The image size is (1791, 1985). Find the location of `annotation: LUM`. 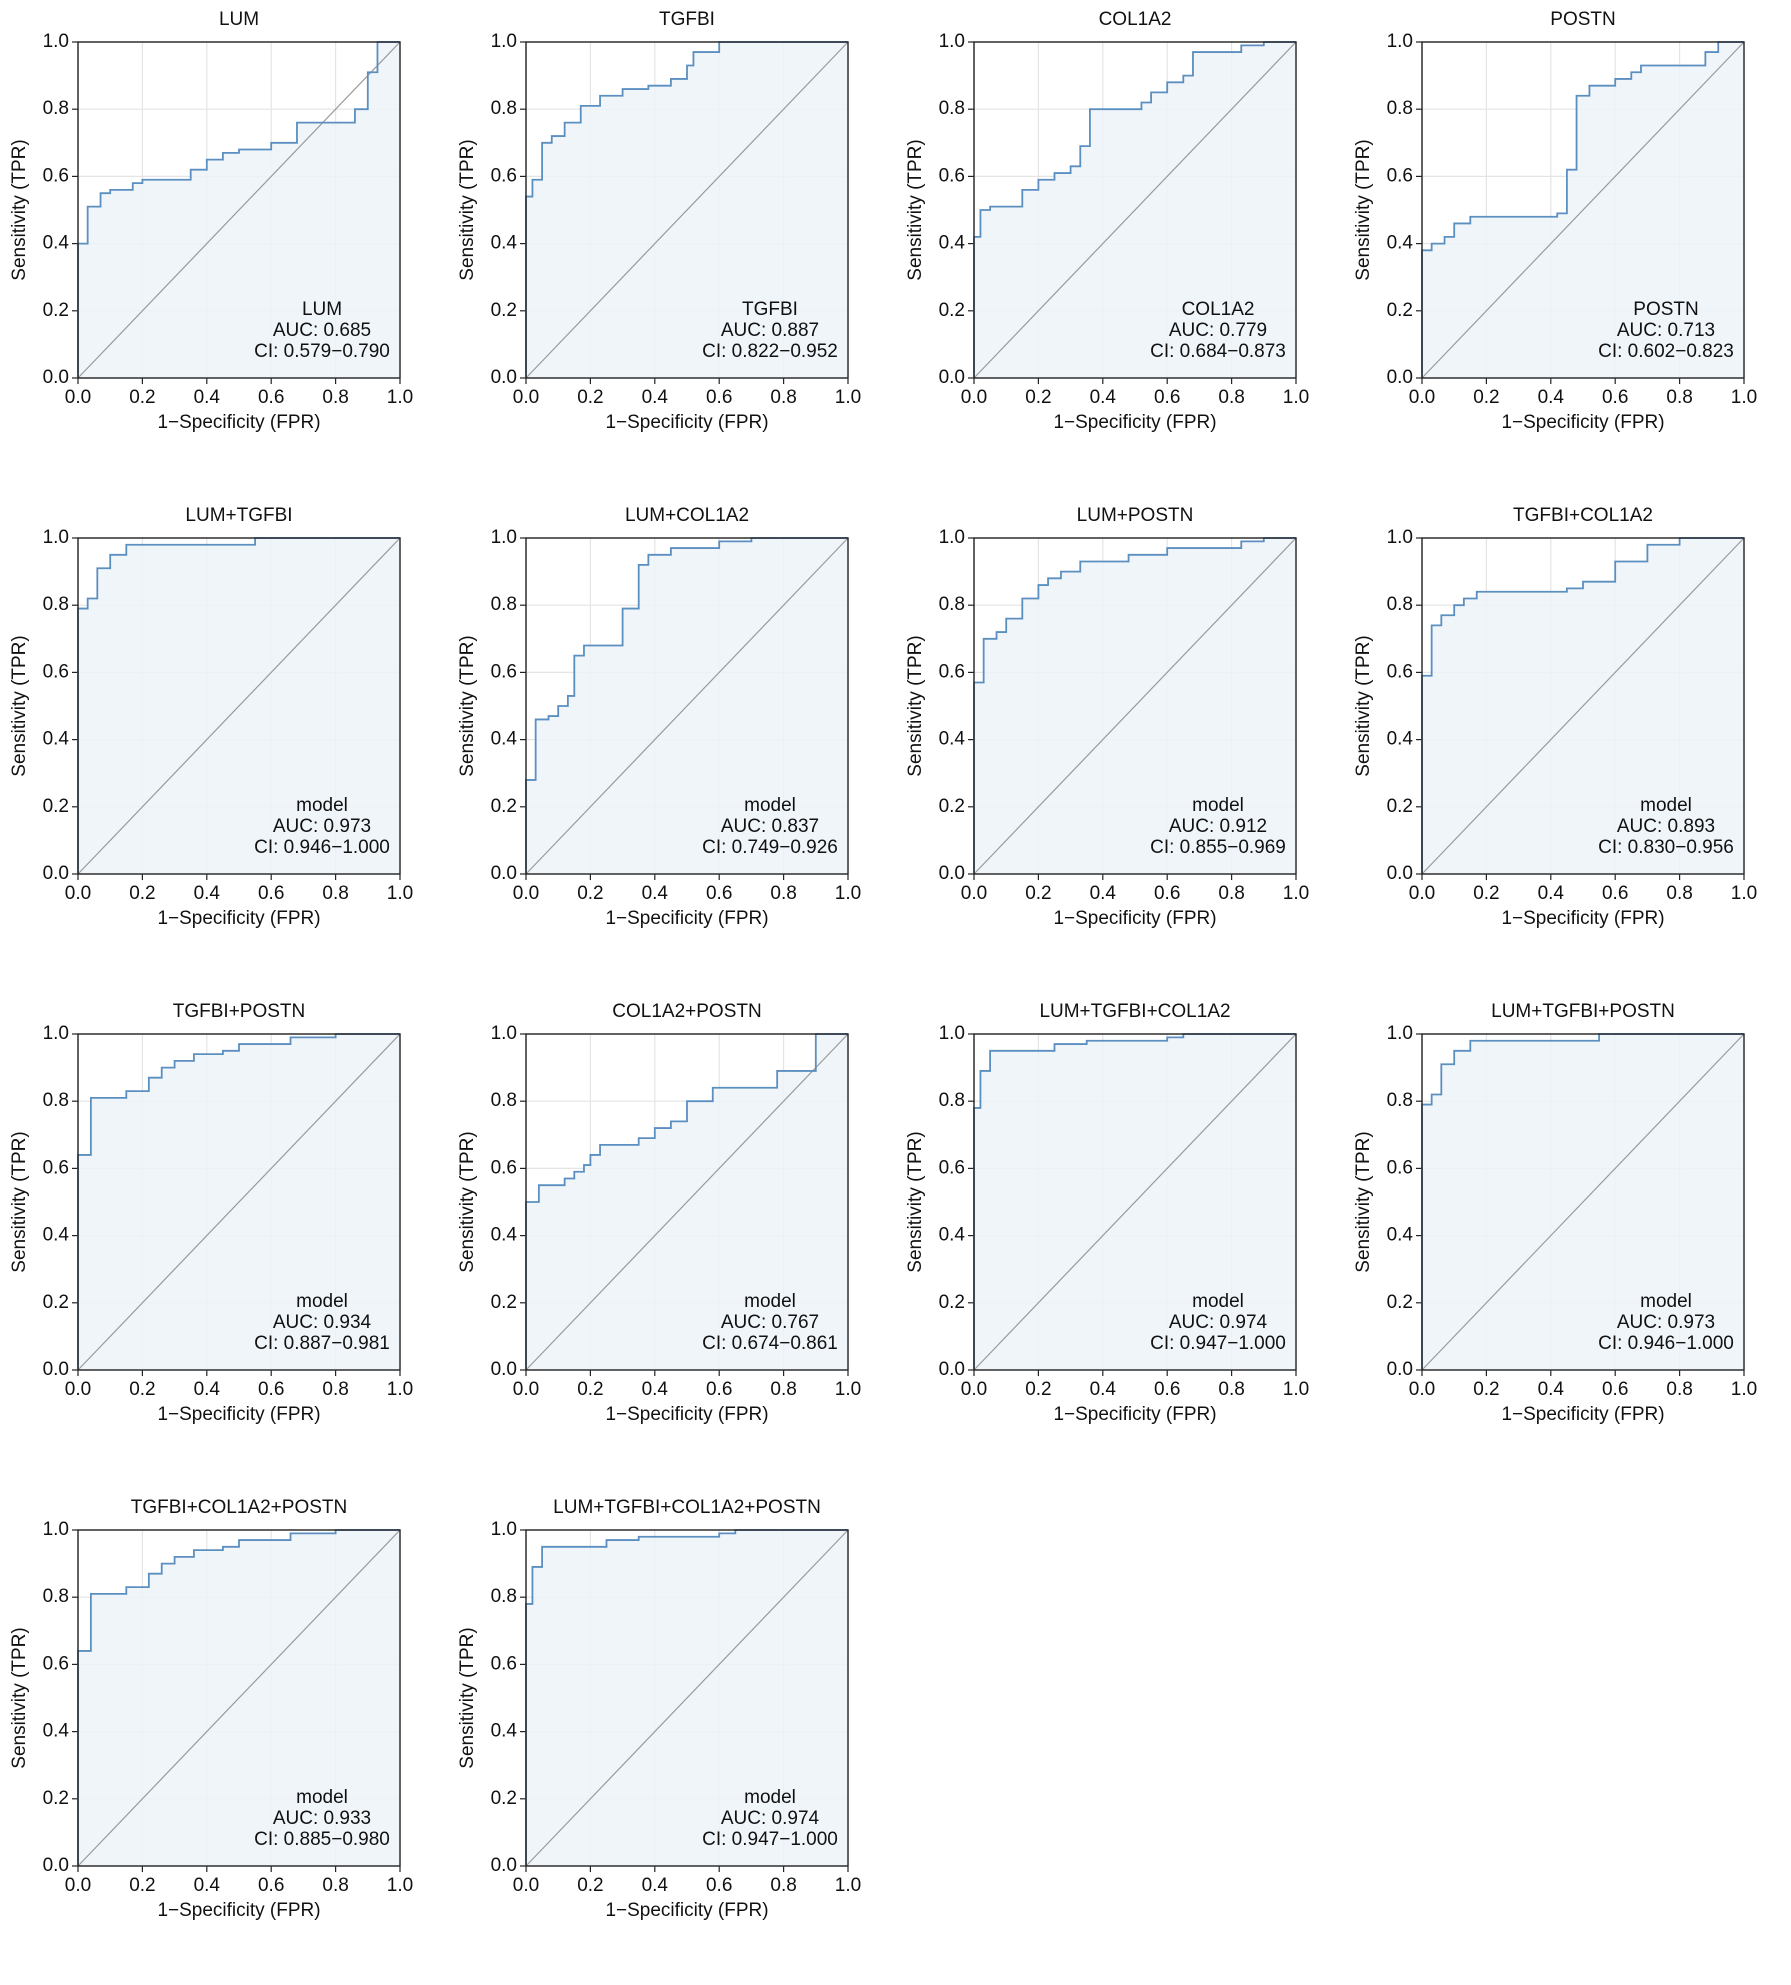

annotation: LUM is located at coordinates (322, 309).